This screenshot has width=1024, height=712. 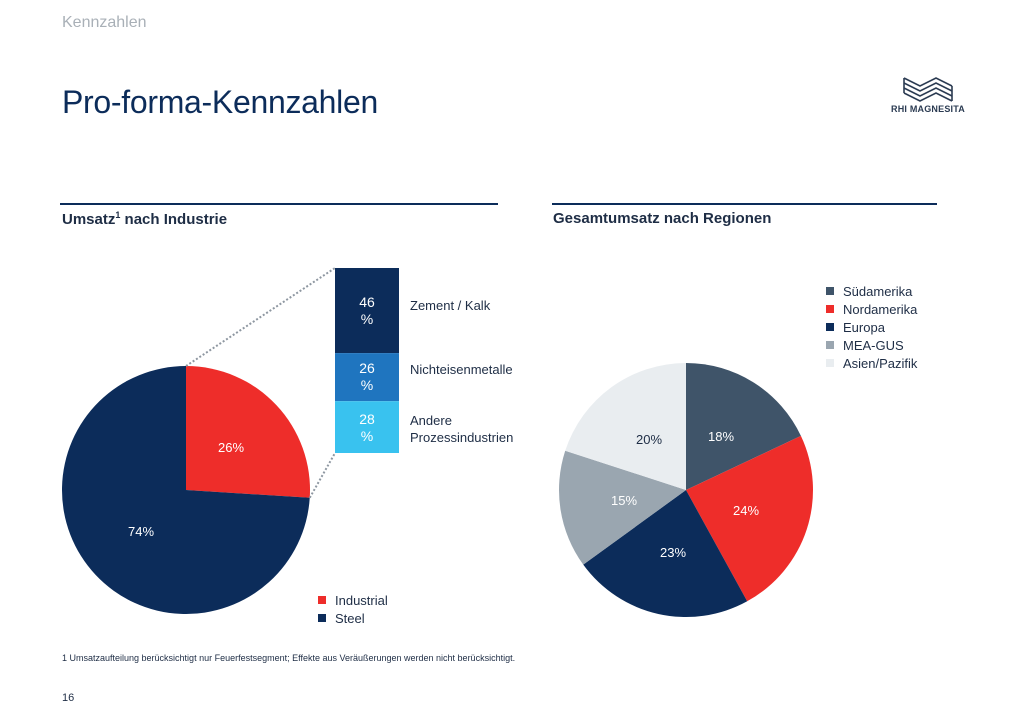 I want to click on bar-label-andere: 28%, so click(x=367, y=427).